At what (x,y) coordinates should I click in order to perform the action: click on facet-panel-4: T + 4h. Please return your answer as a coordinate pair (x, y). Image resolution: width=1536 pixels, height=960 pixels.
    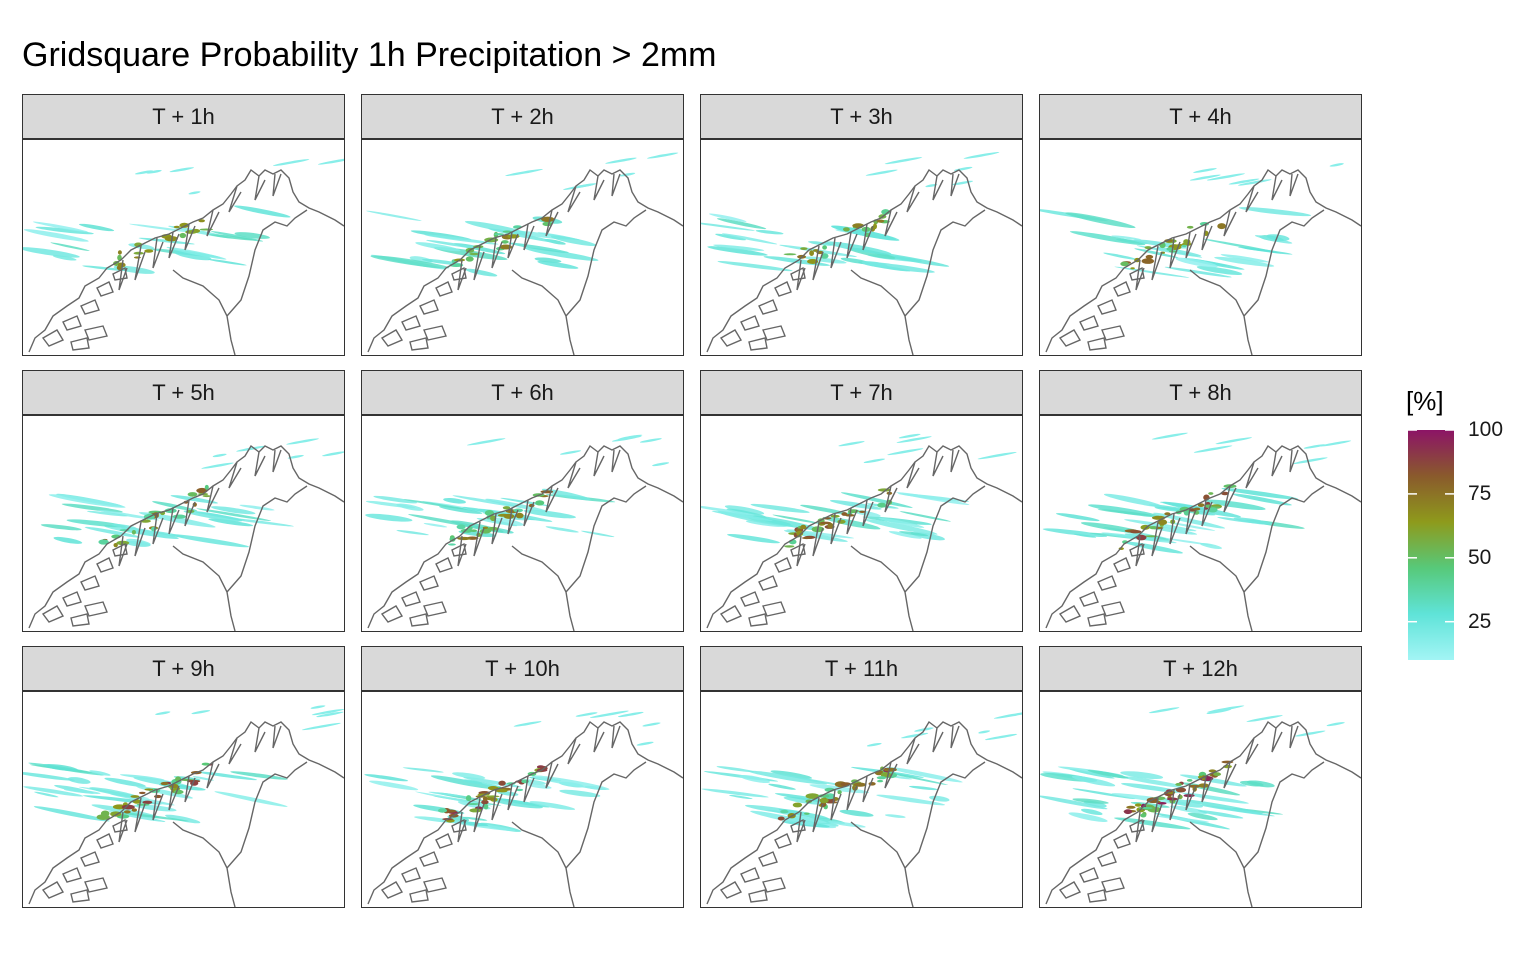
    Looking at the image, I should click on (1200, 232).